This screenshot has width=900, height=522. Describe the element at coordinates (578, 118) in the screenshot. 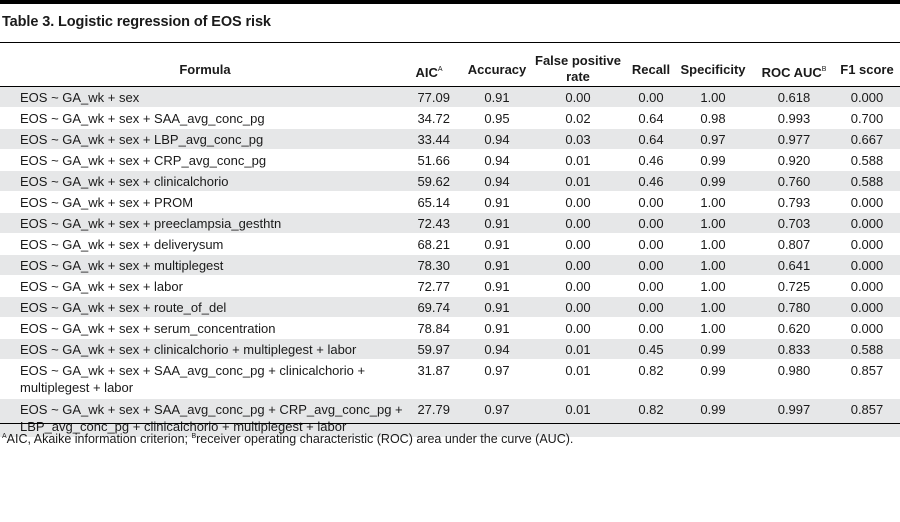

I see `cell-false-positive-rate: 0.02` at that location.